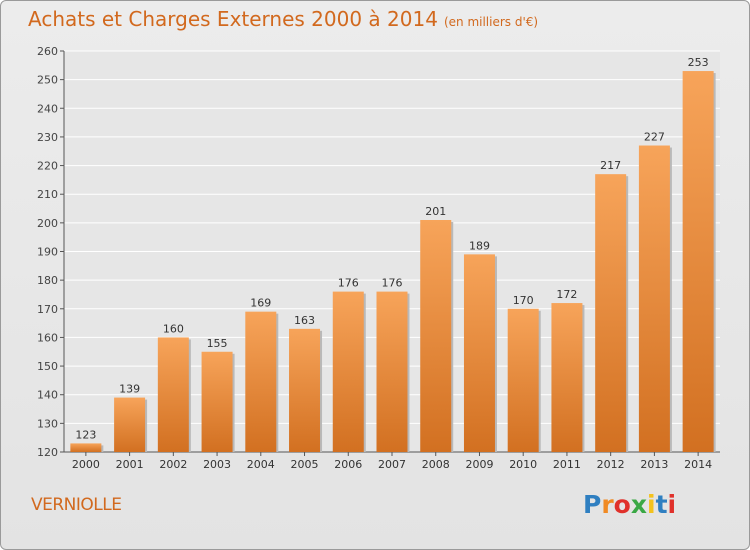 The width and height of the screenshot is (750, 550). I want to click on bar-value-label: 227, so click(654, 137).